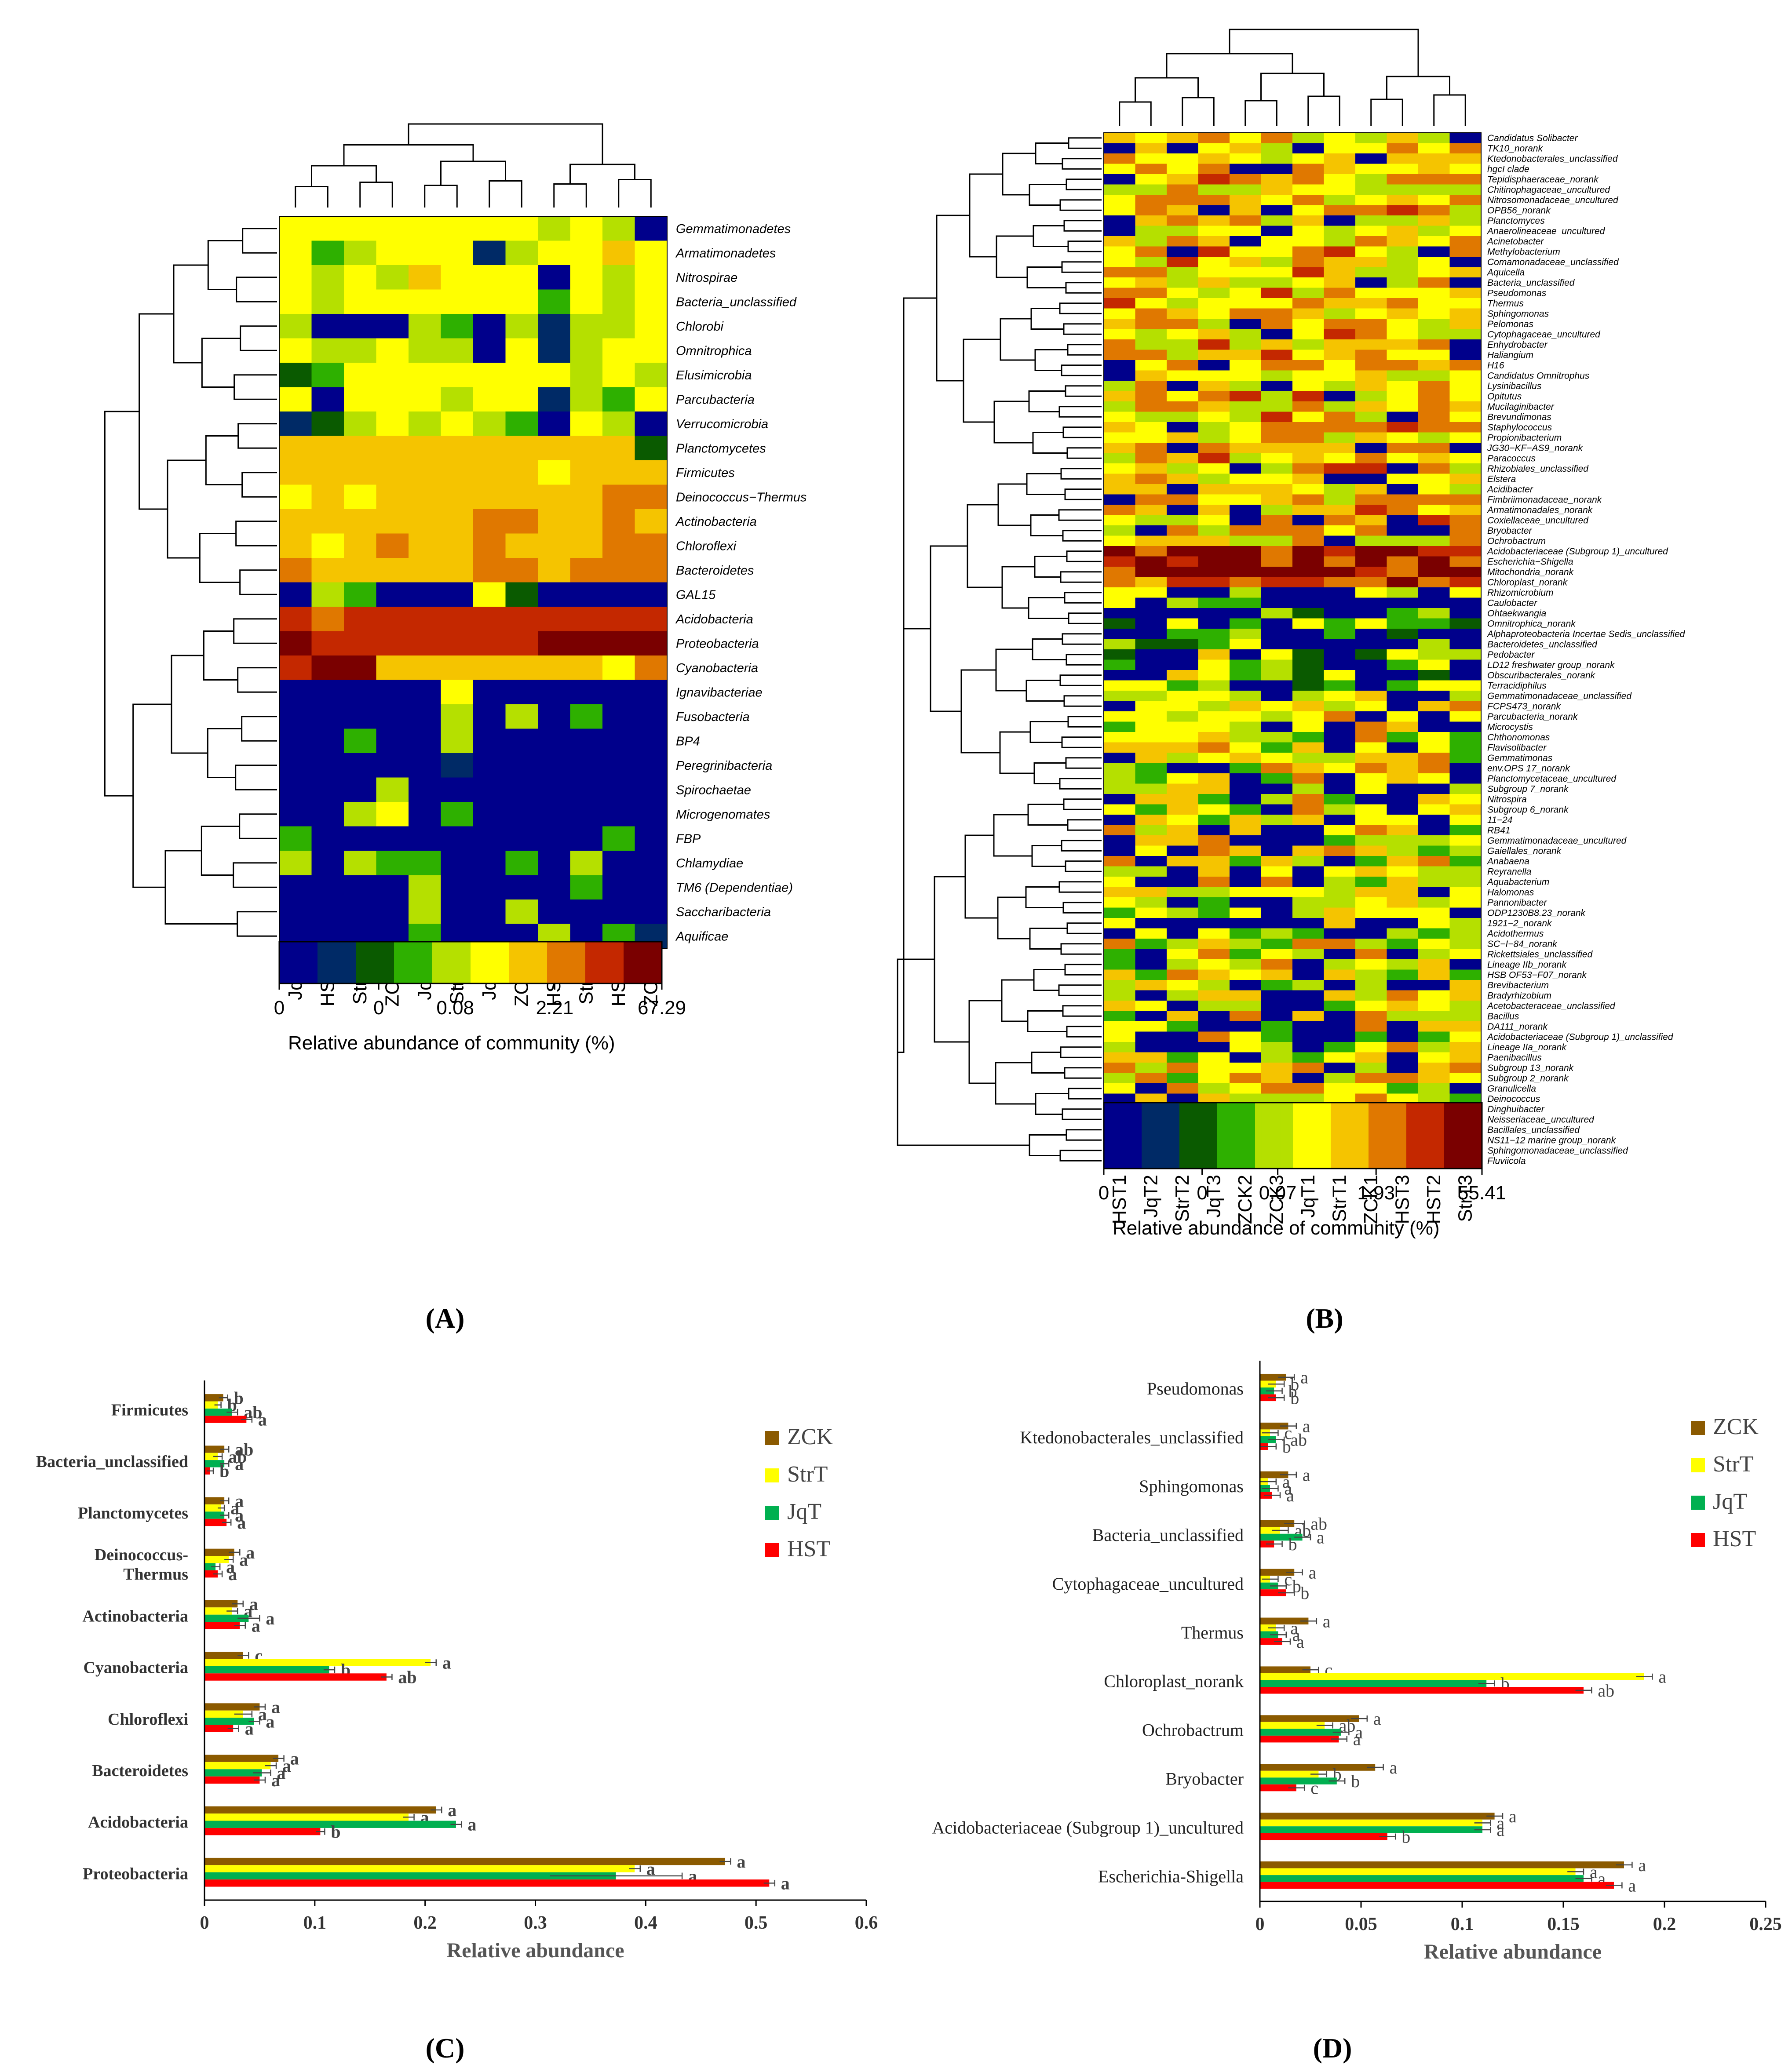 The image size is (1792, 2072). Describe the element at coordinates (1339, 1199) in the screenshot. I see `heatmap-b-column-label: StrT1` at that location.